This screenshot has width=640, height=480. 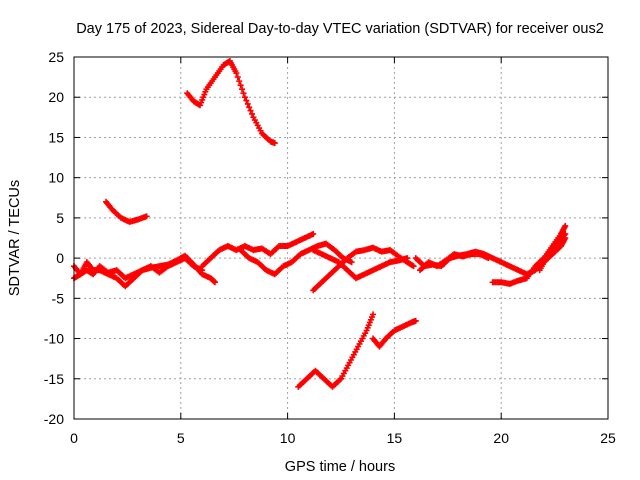 What do you see at coordinates (56, 178) in the screenshot?
I see `y-tick-label: 10` at bounding box center [56, 178].